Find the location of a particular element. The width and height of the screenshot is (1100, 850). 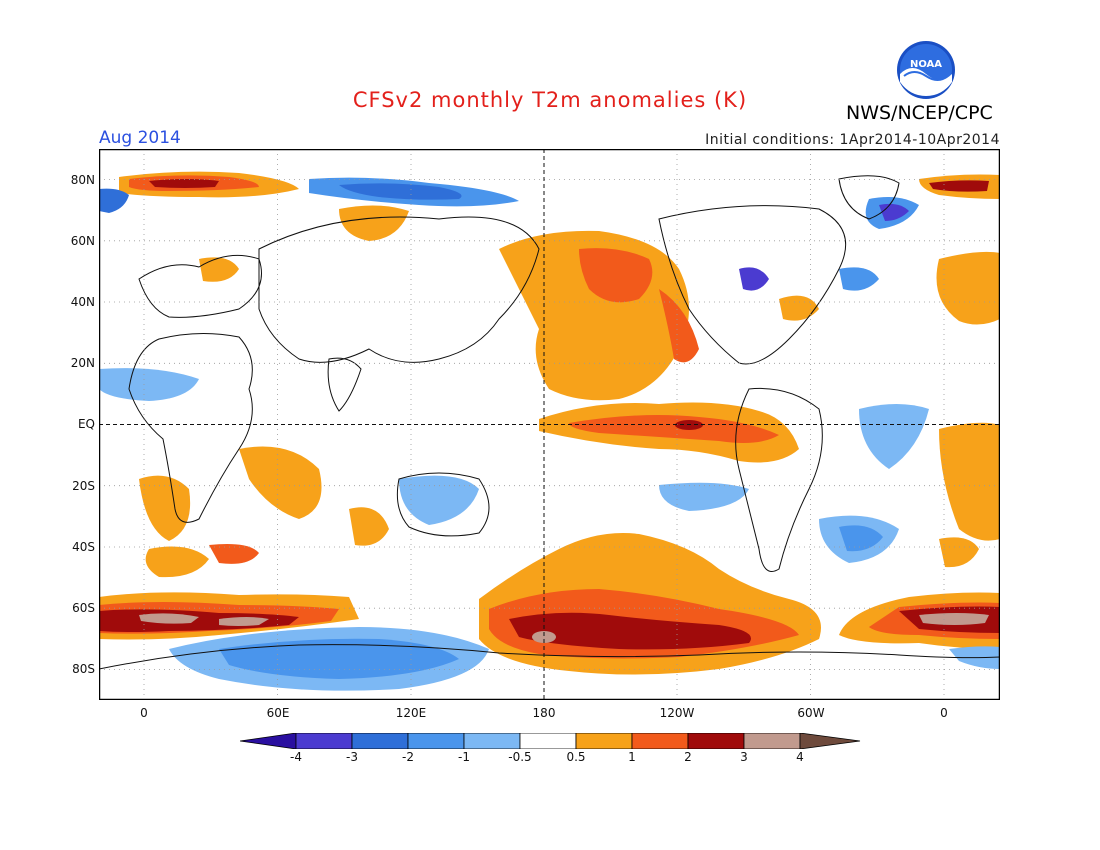

color-bar-label-3: -1 is located at coordinates (464, 757).